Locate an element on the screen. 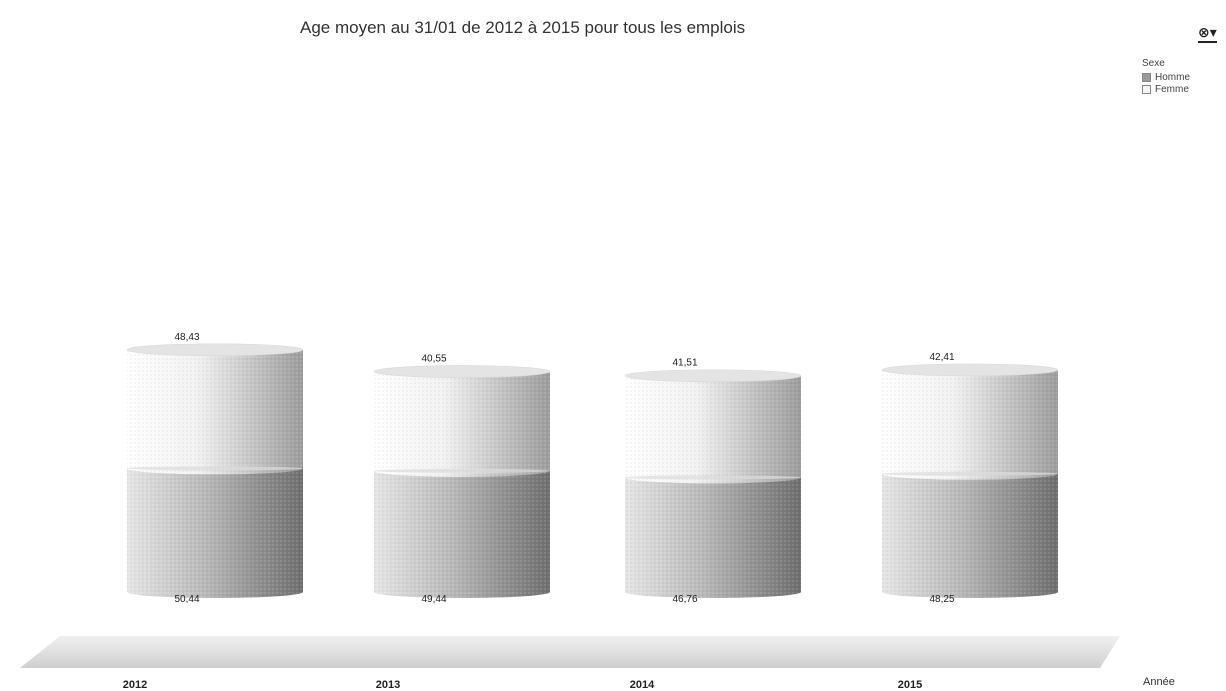 The image size is (1226, 691). chart-floor is located at coordinates (570, 652).